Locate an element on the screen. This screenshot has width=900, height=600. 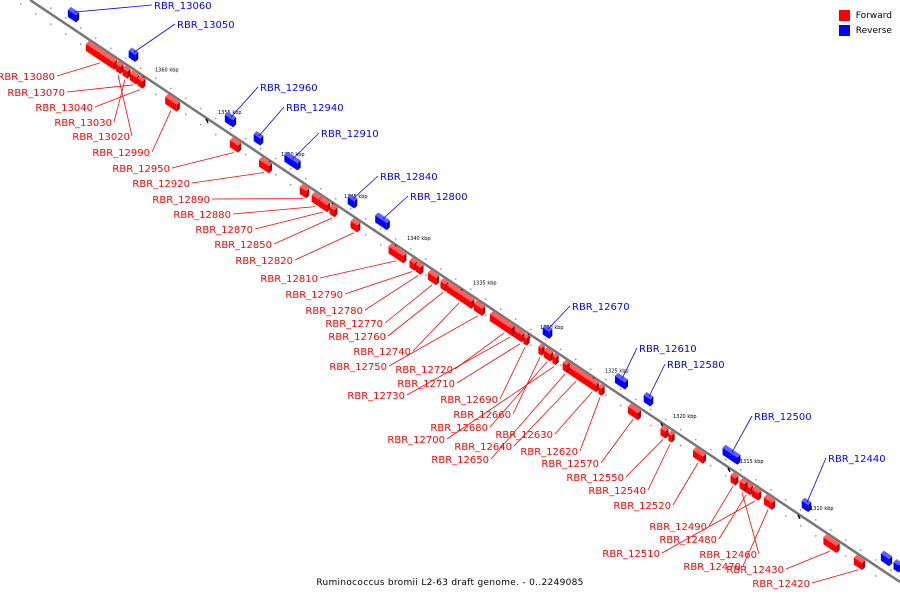
gene-label: RBR_13020 is located at coordinates (101, 137).